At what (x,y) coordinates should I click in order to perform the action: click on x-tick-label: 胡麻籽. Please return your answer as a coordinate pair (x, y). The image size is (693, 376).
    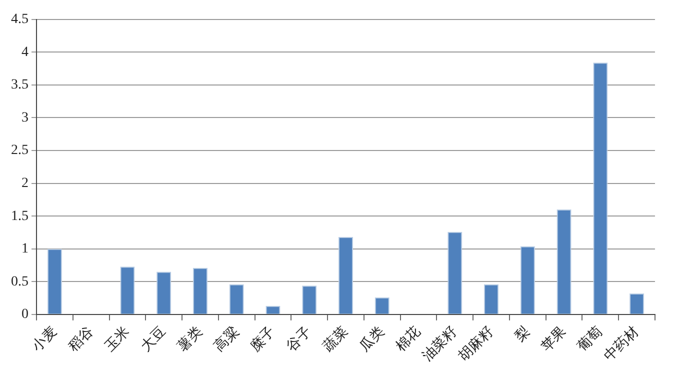
    Looking at the image, I should click on (476, 343).